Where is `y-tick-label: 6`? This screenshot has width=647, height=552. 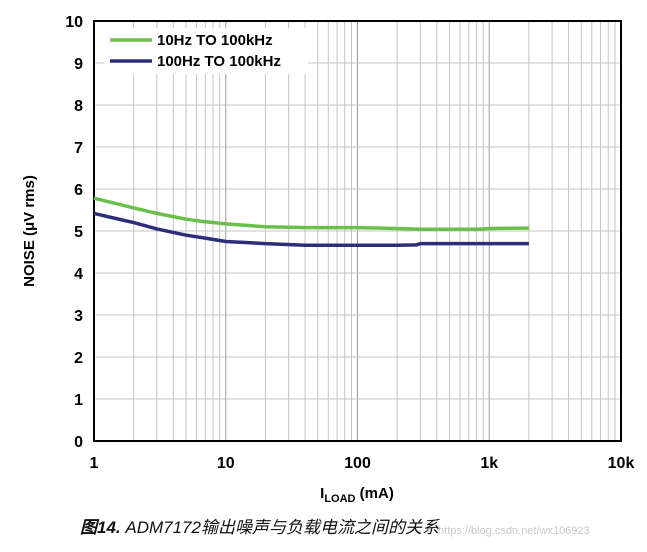 y-tick-label: 6 is located at coordinates (78, 190).